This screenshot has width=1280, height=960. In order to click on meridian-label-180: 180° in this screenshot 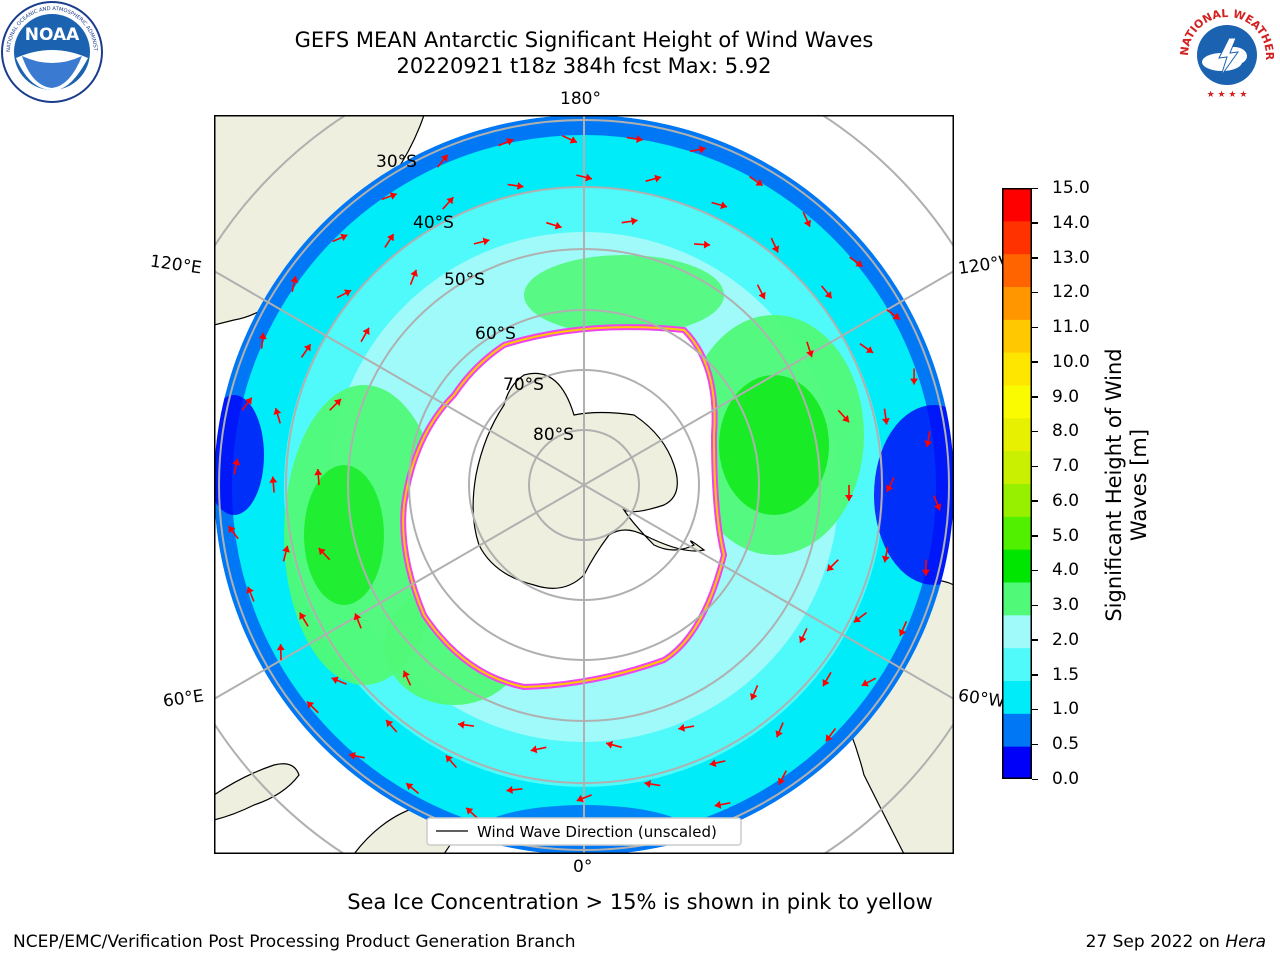, I will do `click(580, 99)`.